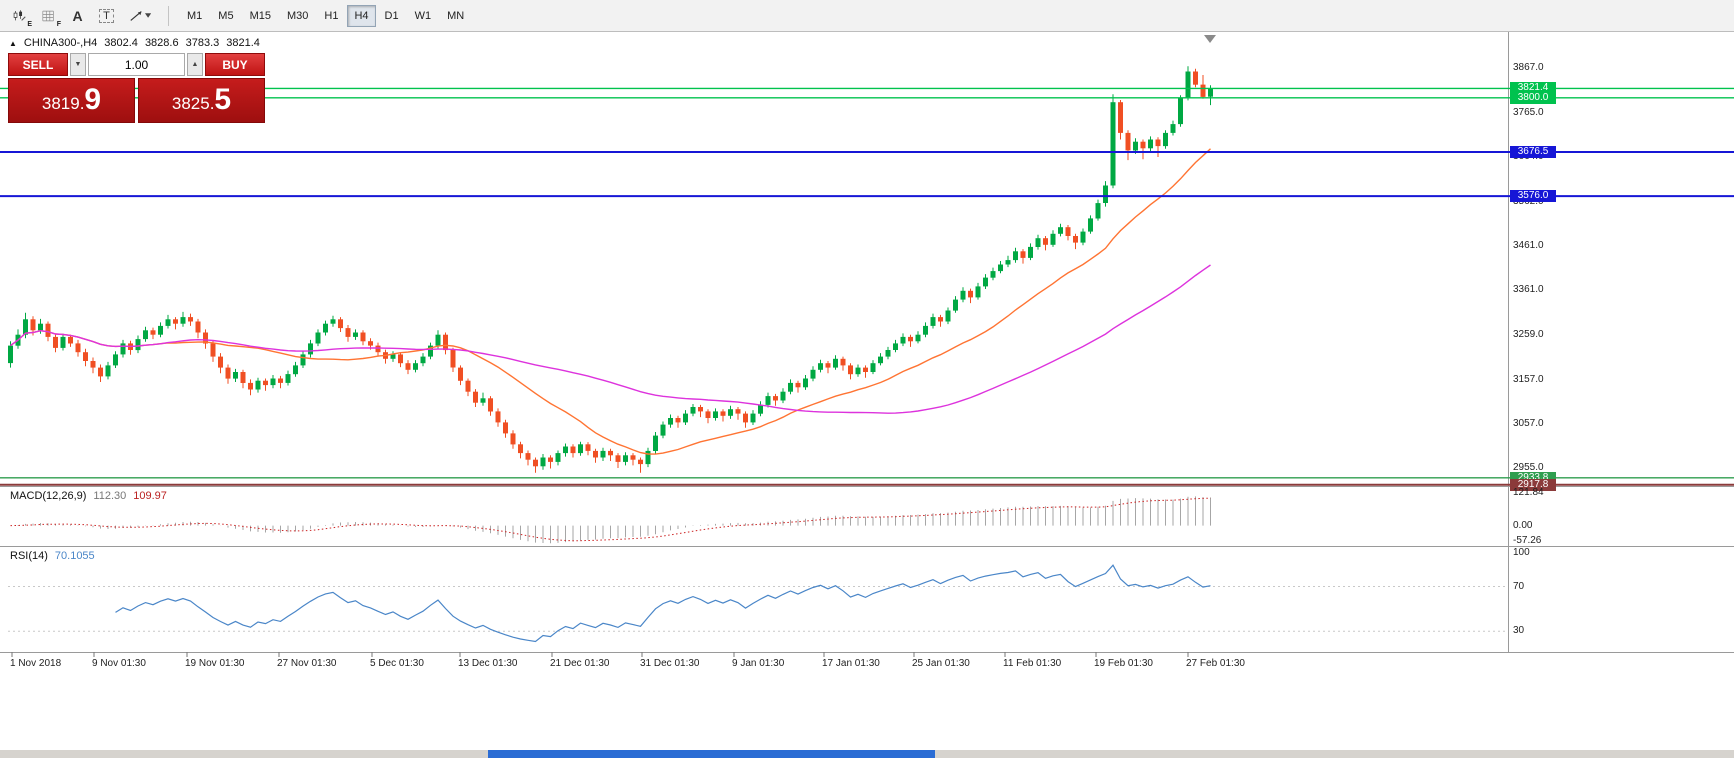  I want to click on rsi-value: 70.1055, so click(74, 556).